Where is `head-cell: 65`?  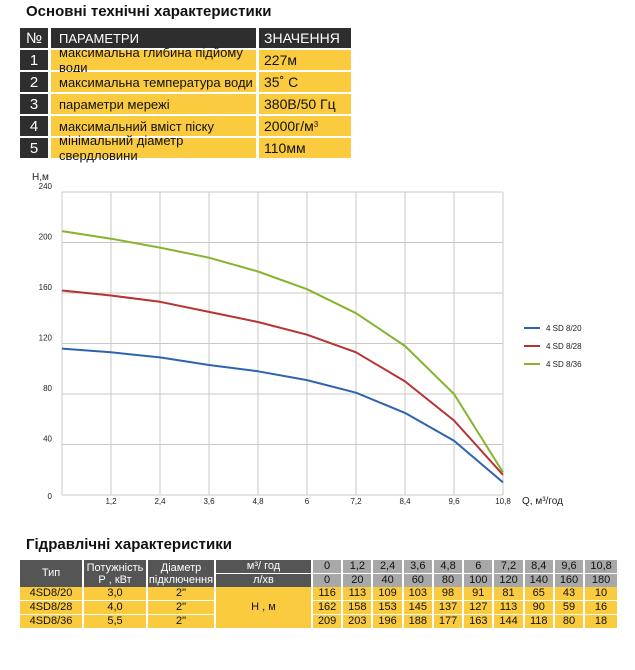 head-cell: 65 is located at coordinates (539, 594).